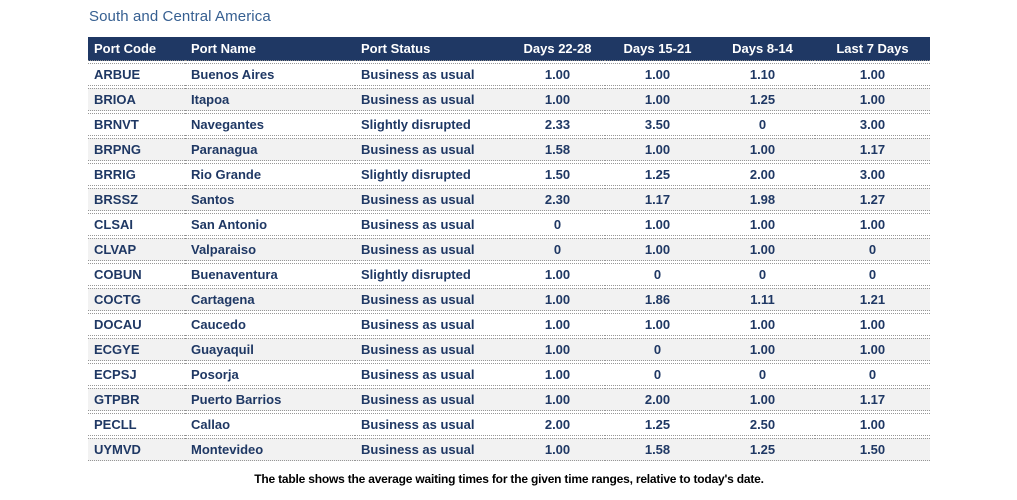  I want to click on days-15-21-cell: 1.58, so click(657, 449).